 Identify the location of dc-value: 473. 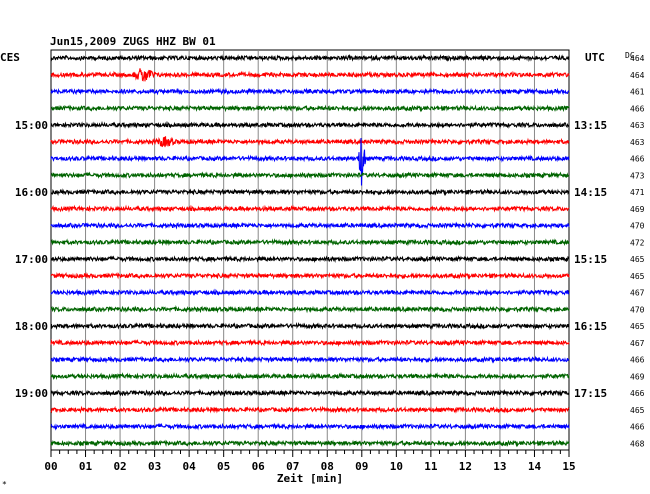
(637, 175).